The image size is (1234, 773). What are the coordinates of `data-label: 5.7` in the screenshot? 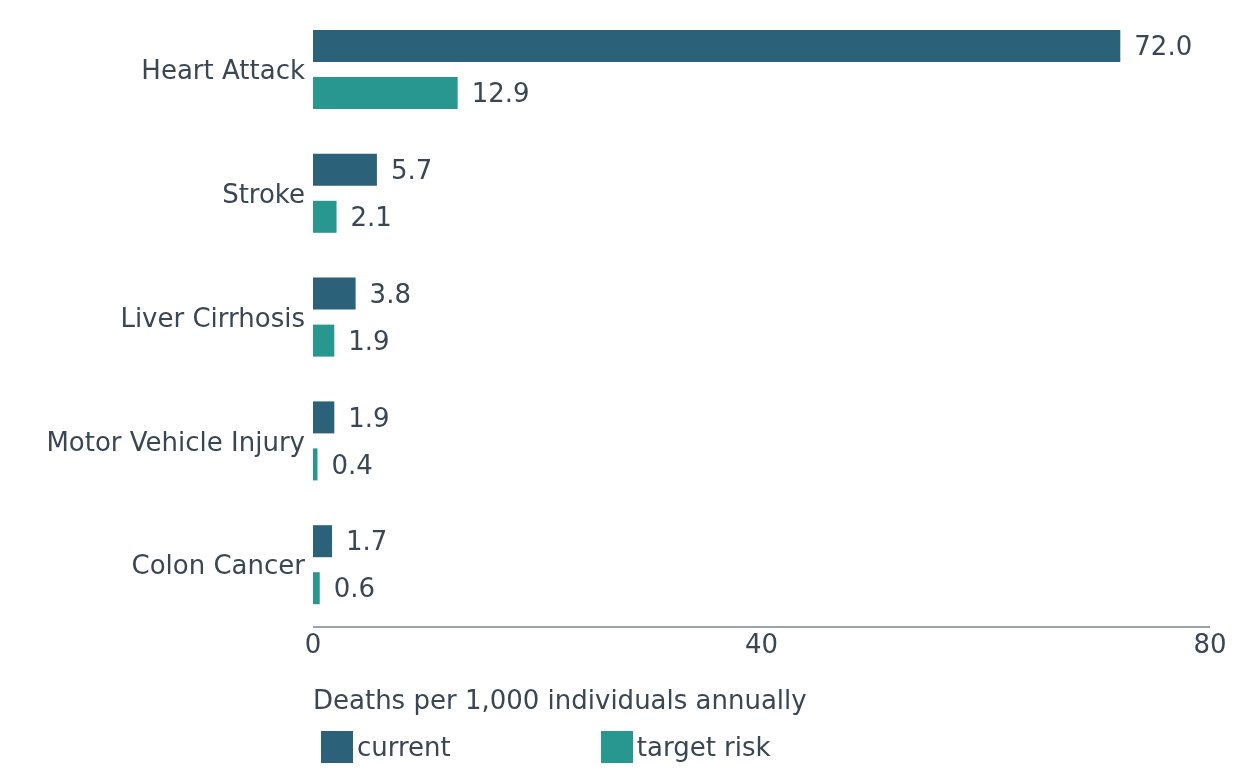 It's located at (411, 170).